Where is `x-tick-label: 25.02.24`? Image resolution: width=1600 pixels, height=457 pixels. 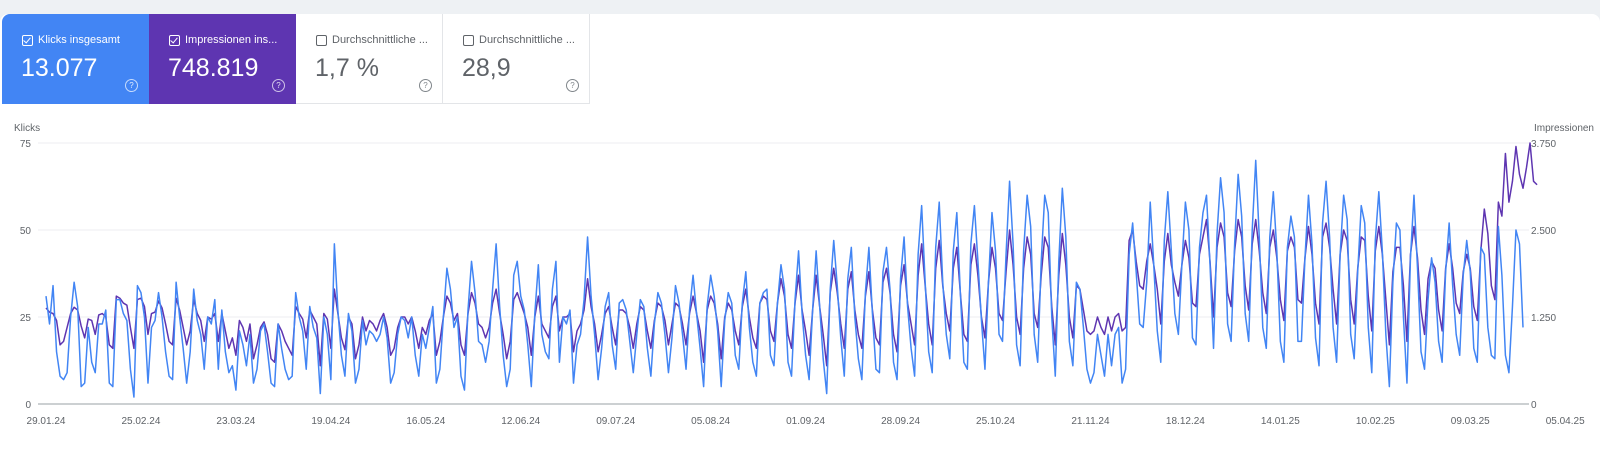 x-tick-label: 25.02.24 is located at coordinates (140, 421).